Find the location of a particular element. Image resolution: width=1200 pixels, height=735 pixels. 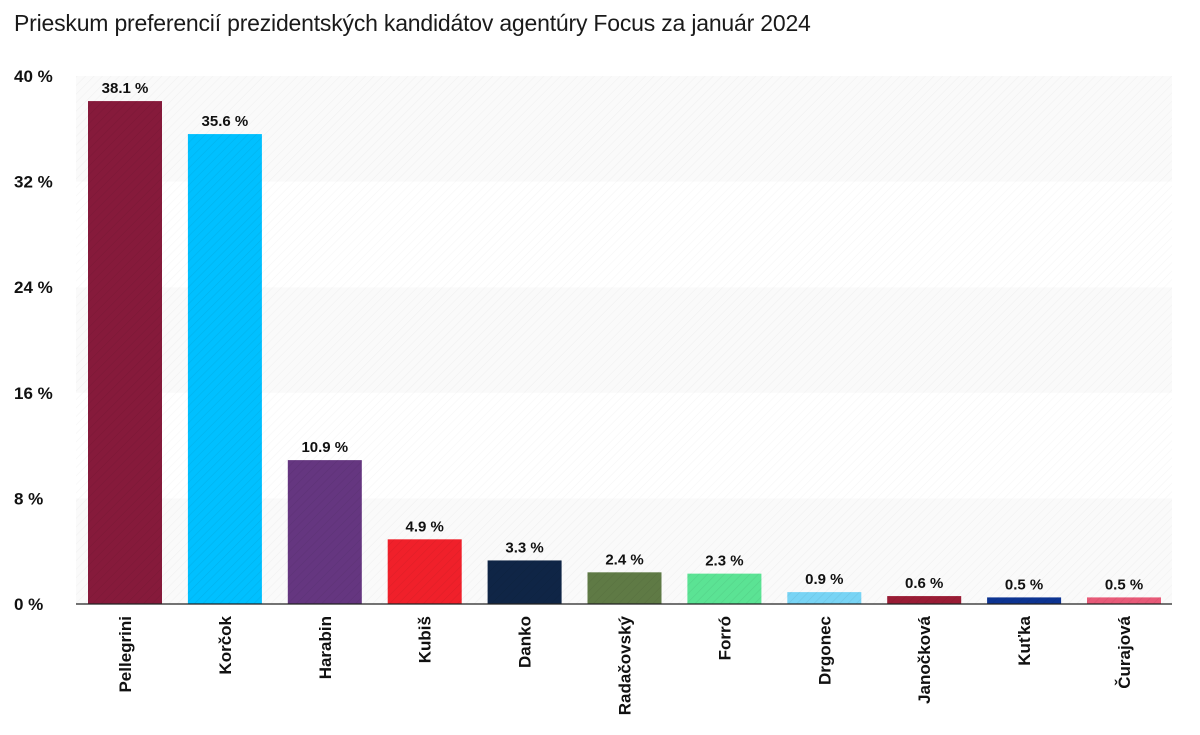

y-tick-label: 0 % is located at coordinates (28, 604).